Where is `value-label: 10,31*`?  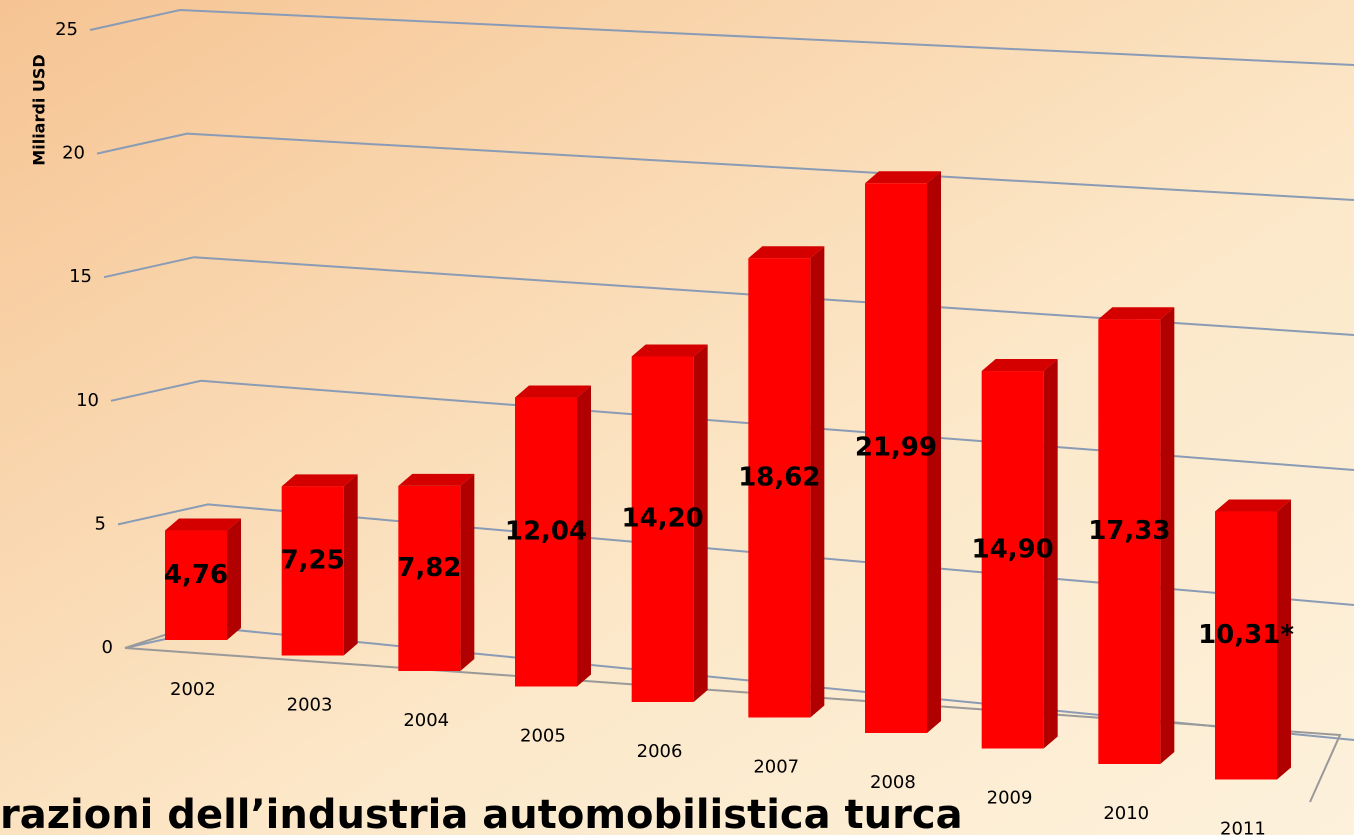
value-label: 10,31* is located at coordinates (1246, 635).